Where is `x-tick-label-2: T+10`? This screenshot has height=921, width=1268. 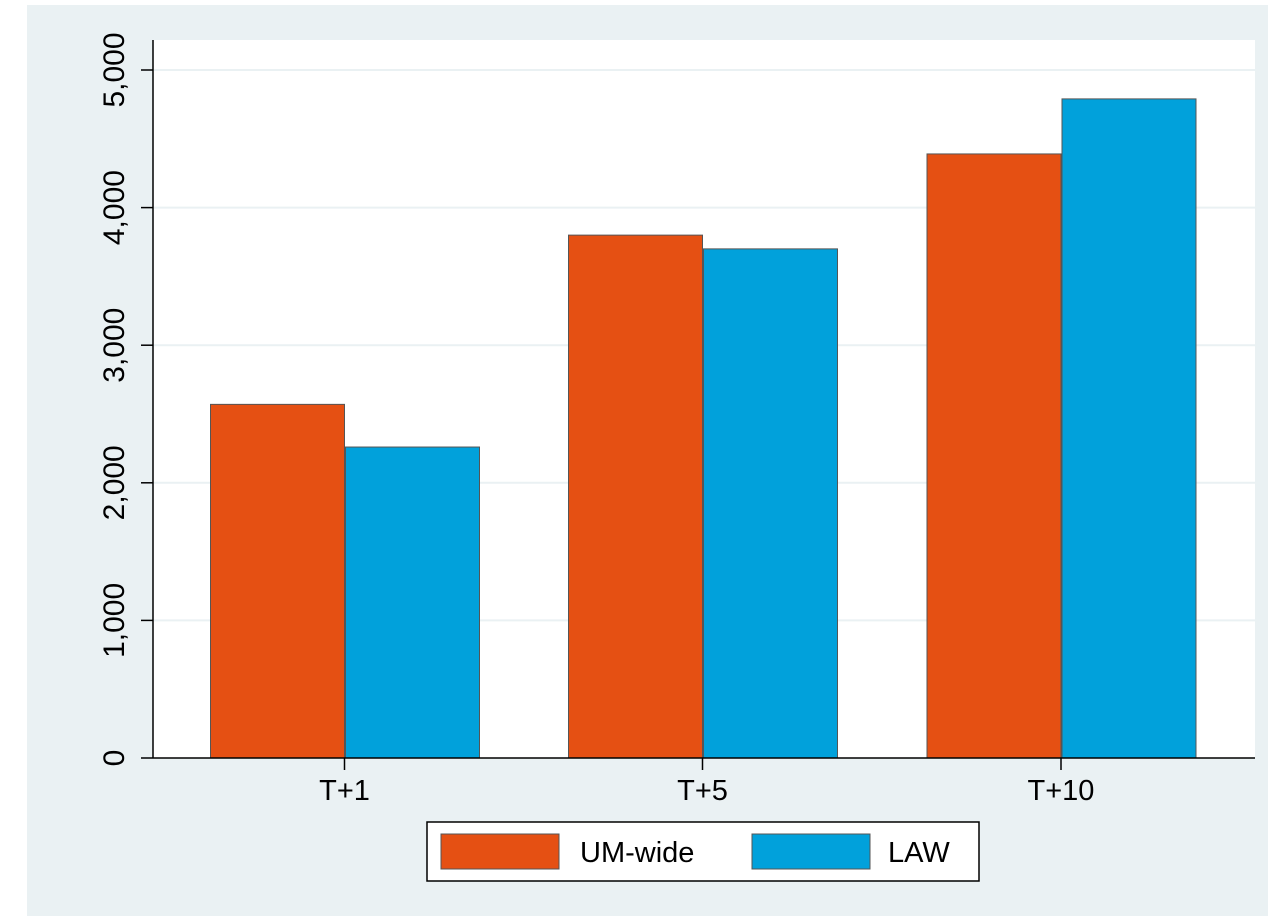 x-tick-label-2: T+10 is located at coordinates (1061, 791).